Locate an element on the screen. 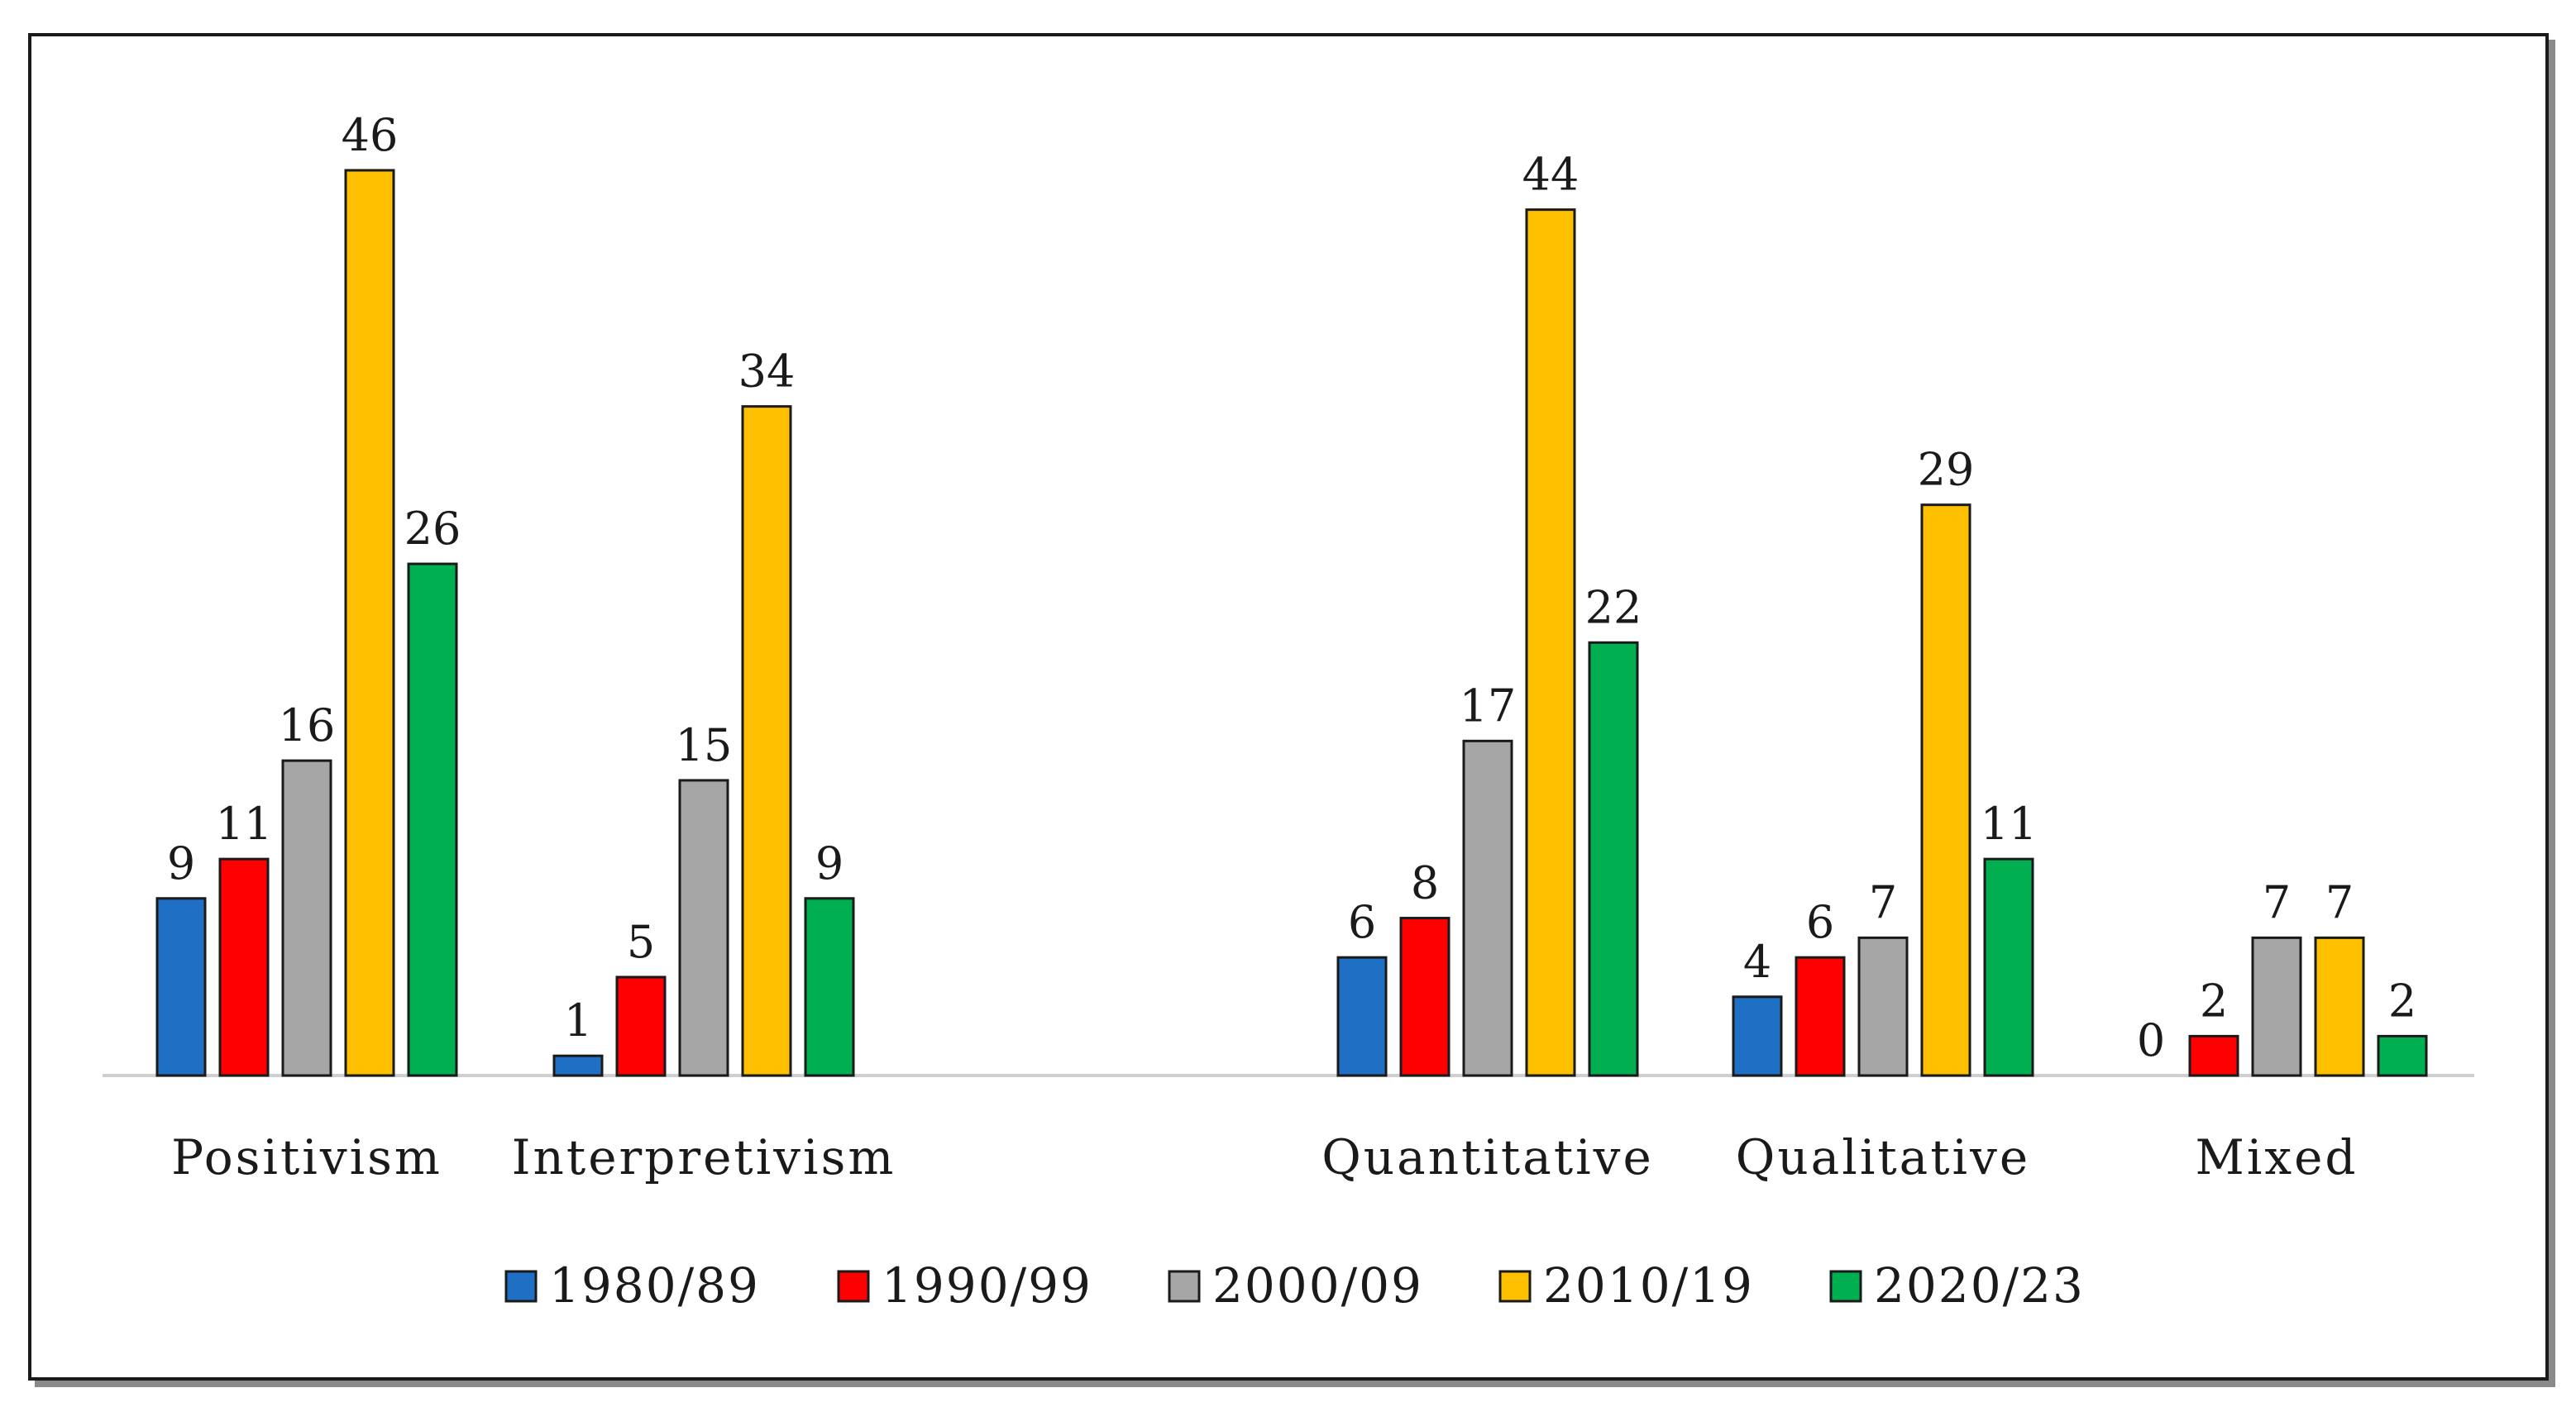 The height and width of the screenshot is (1407, 2576). category-label-qualitative: Qualitative is located at coordinates (1883, 1157).